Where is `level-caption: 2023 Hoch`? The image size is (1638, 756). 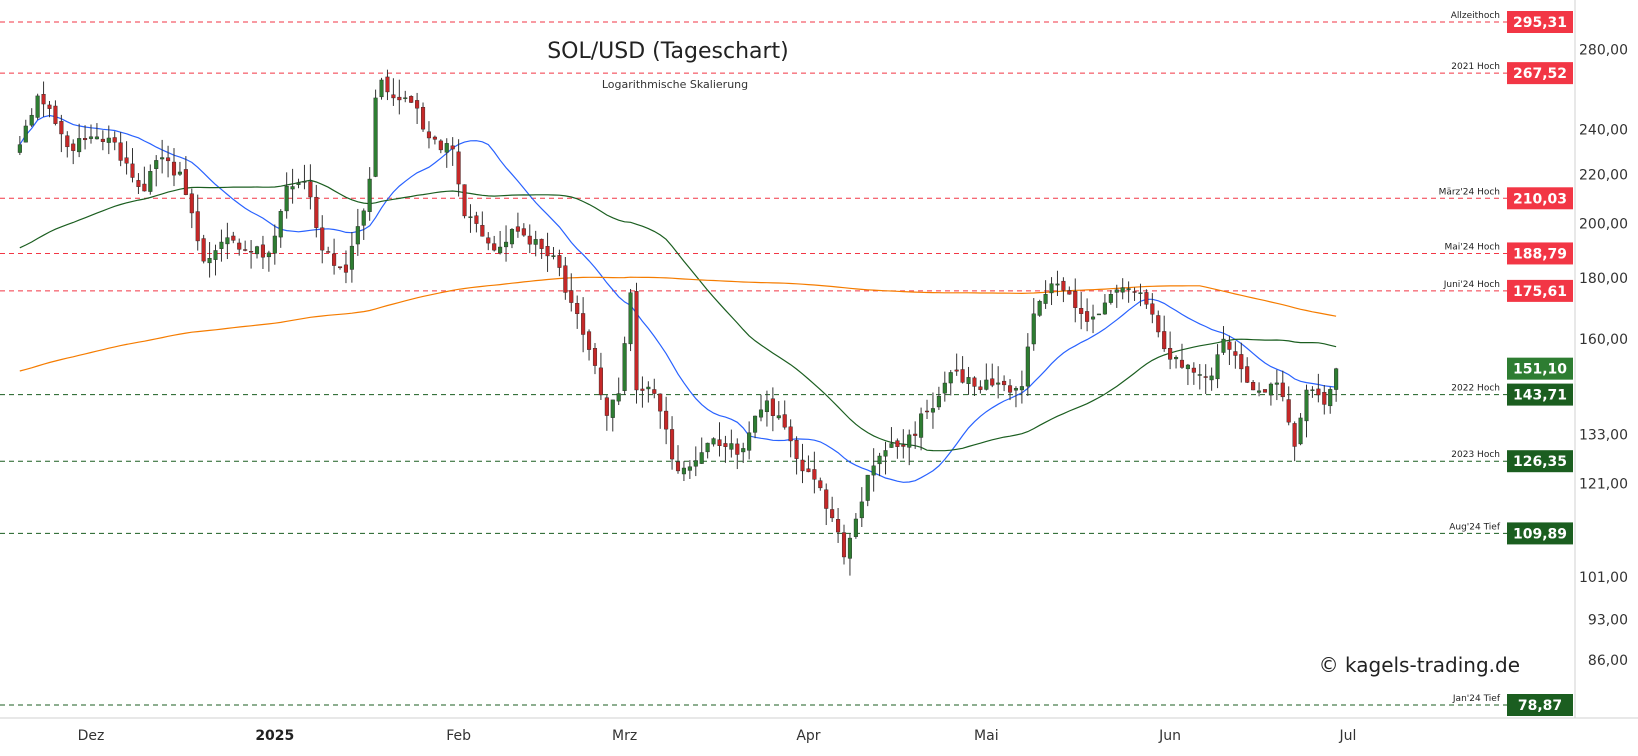 level-caption: 2023 Hoch is located at coordinates (1475, 455).